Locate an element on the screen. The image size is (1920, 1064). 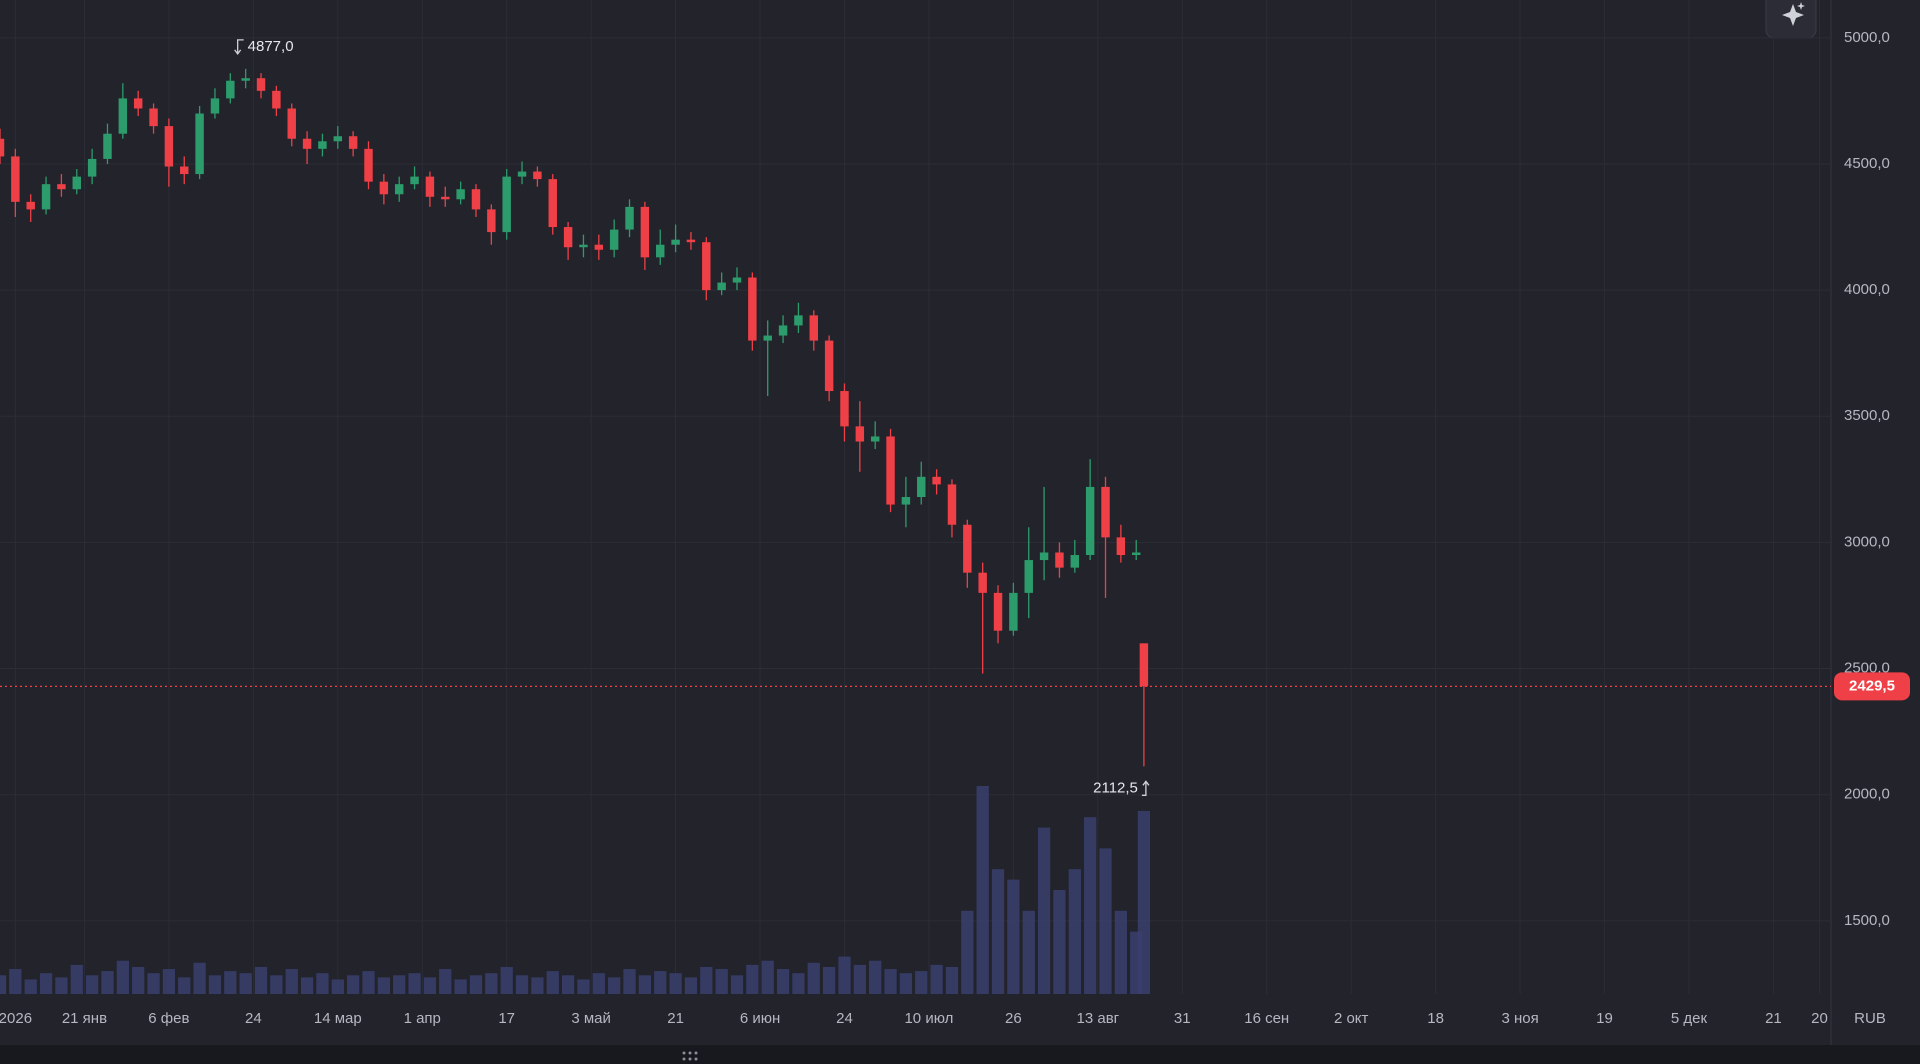
y-tick-label: 5000,0 is located at coordinates (1867, 37).